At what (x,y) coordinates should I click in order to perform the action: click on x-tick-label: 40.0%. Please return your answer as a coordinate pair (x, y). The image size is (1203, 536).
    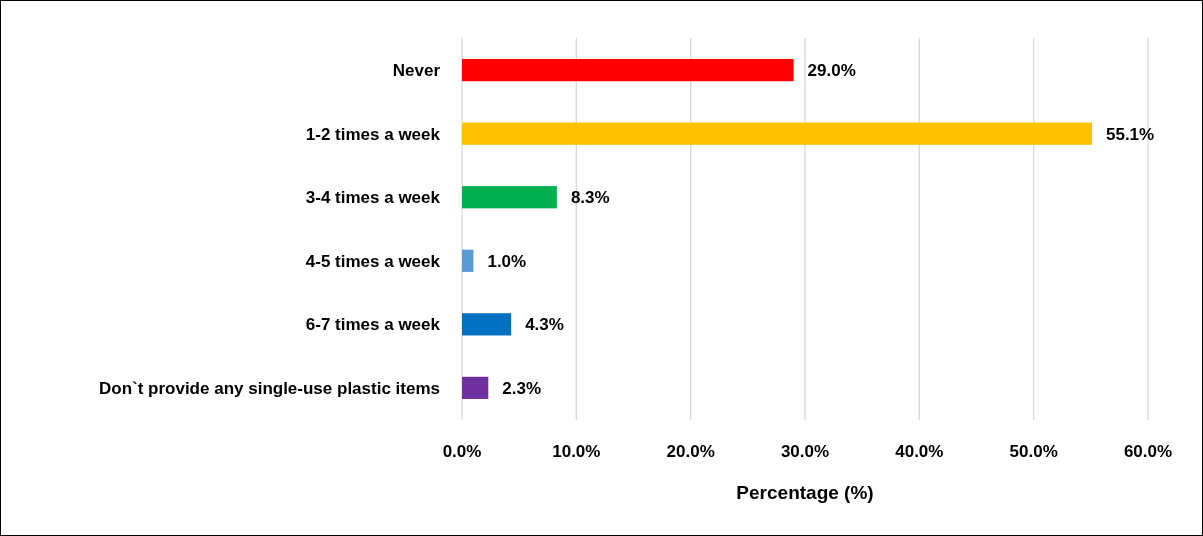
    Looking at the image, I should click on (919, 451).